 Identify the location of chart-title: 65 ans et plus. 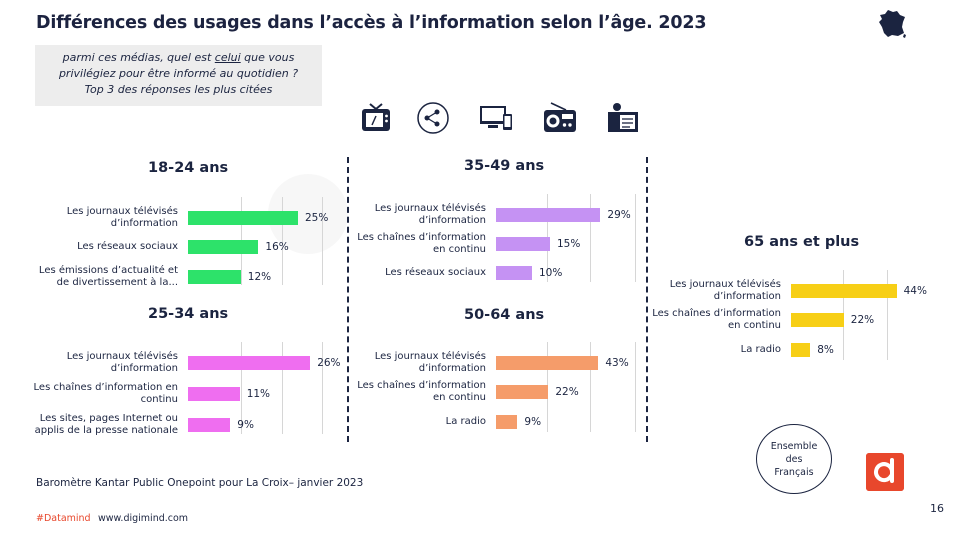
(802, 242).